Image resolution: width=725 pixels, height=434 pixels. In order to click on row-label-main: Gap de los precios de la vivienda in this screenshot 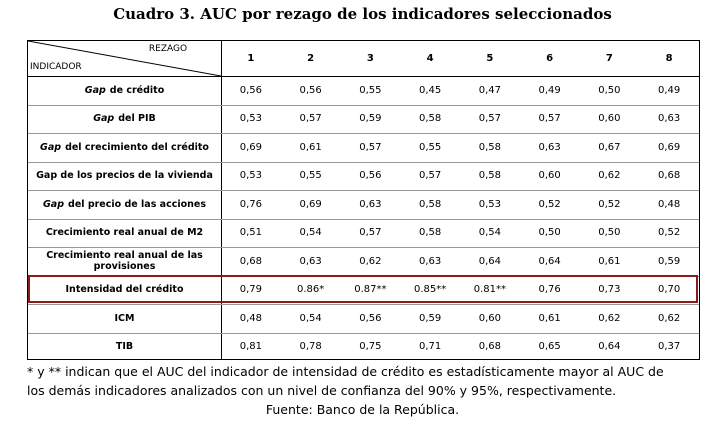, I will do `click(124, 176)`.